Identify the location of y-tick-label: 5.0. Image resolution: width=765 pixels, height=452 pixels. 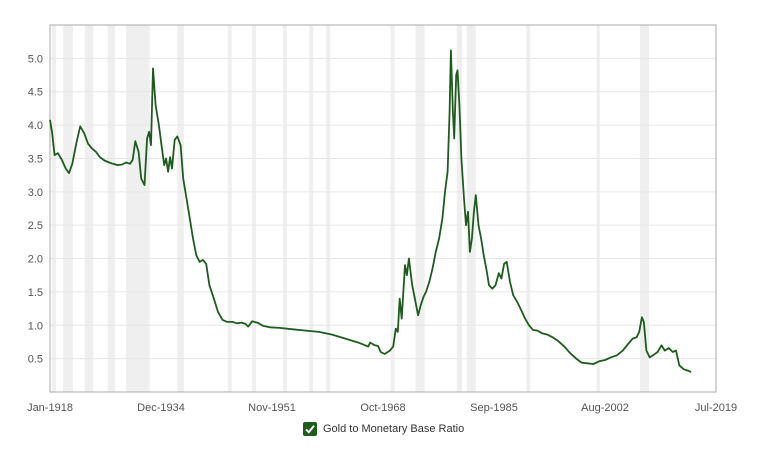
(35, 59).